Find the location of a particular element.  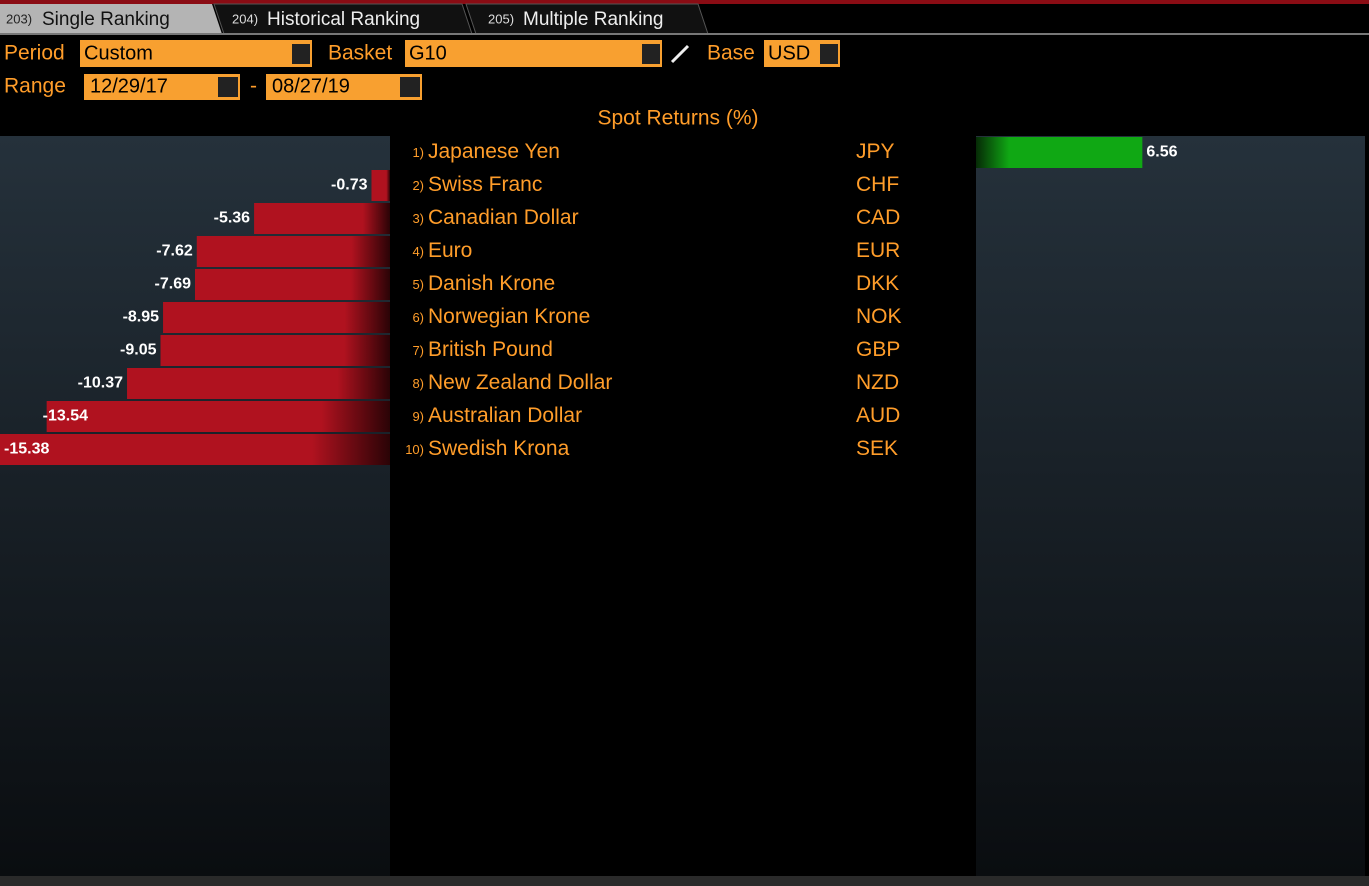

currency-name: Danish Krone is located at coordinates (491, 283).